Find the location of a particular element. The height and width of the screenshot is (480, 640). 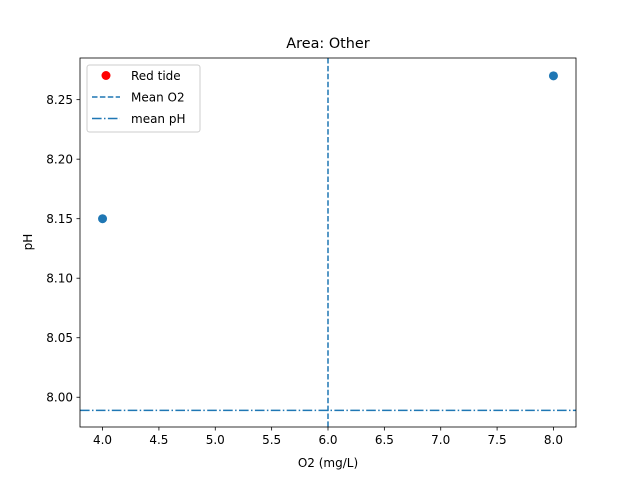

x-tick-label: 5.0 is located at coordinates (215, 440).